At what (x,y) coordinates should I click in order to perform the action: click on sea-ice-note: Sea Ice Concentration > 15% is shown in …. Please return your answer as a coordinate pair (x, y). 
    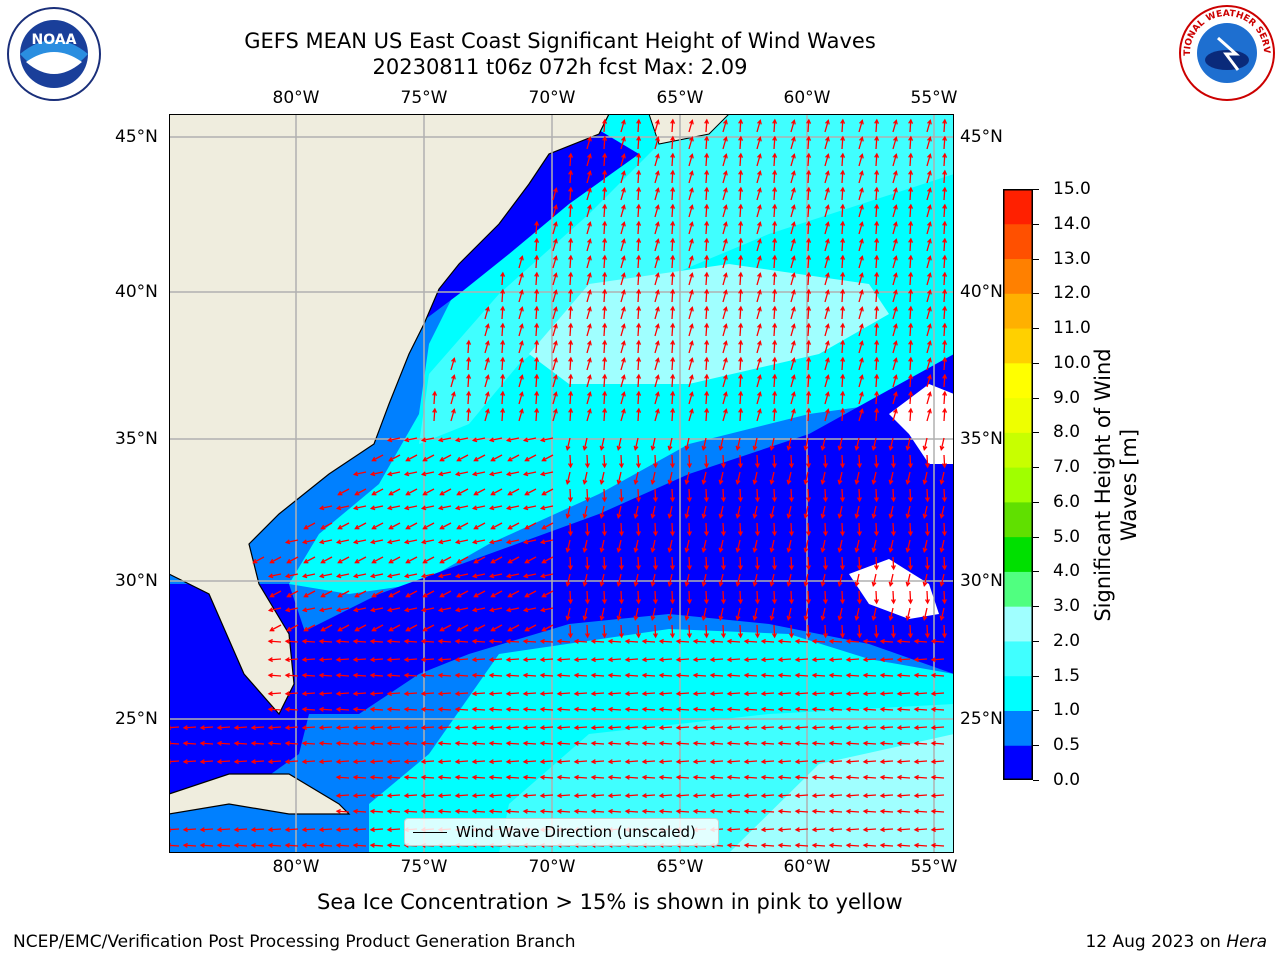
    Looking at the image, I should click on (610, 902).